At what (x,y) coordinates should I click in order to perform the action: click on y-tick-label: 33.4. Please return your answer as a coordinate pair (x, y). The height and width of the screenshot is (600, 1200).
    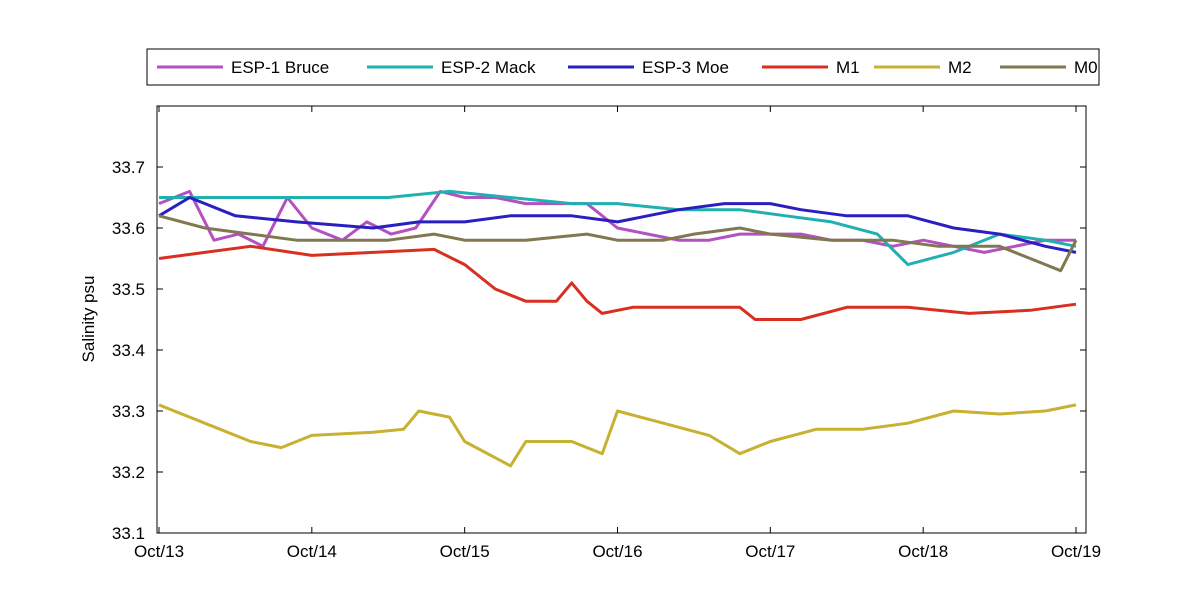
    Looking at the image, I should click on (128, 350).